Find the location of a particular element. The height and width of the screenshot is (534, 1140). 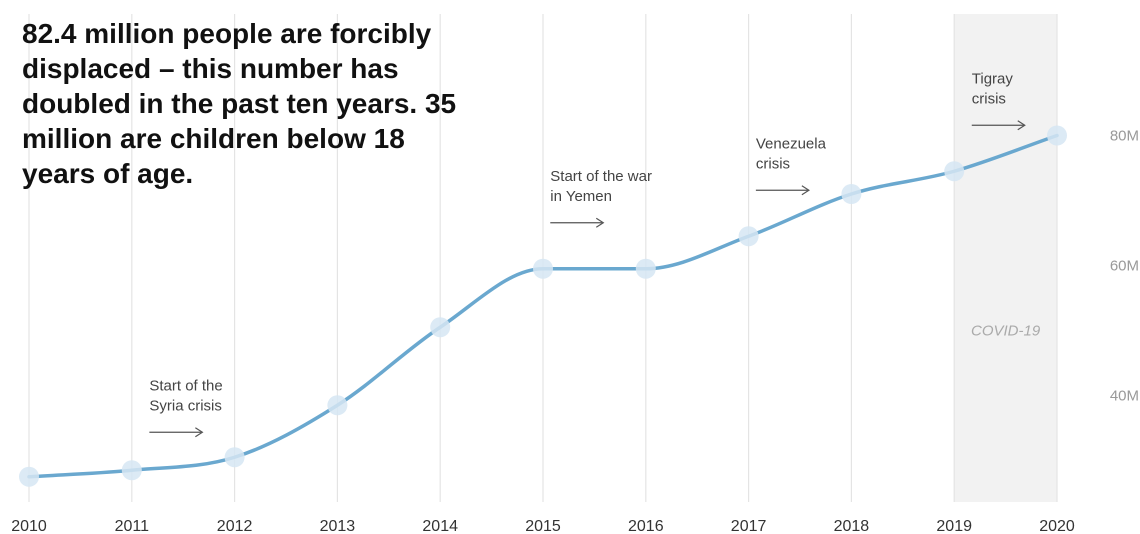

y-tick-80M: 80M is located at coordinates (1124, 136).